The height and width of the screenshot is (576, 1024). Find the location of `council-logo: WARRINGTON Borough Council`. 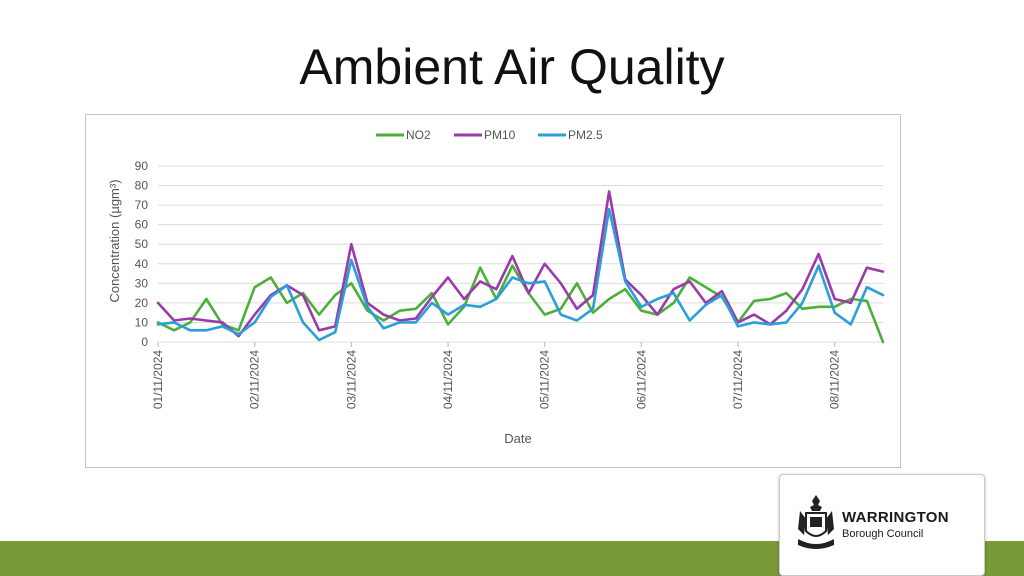

council-logo: WARRINGTON Borough Council is located at coordinates (882, 525).